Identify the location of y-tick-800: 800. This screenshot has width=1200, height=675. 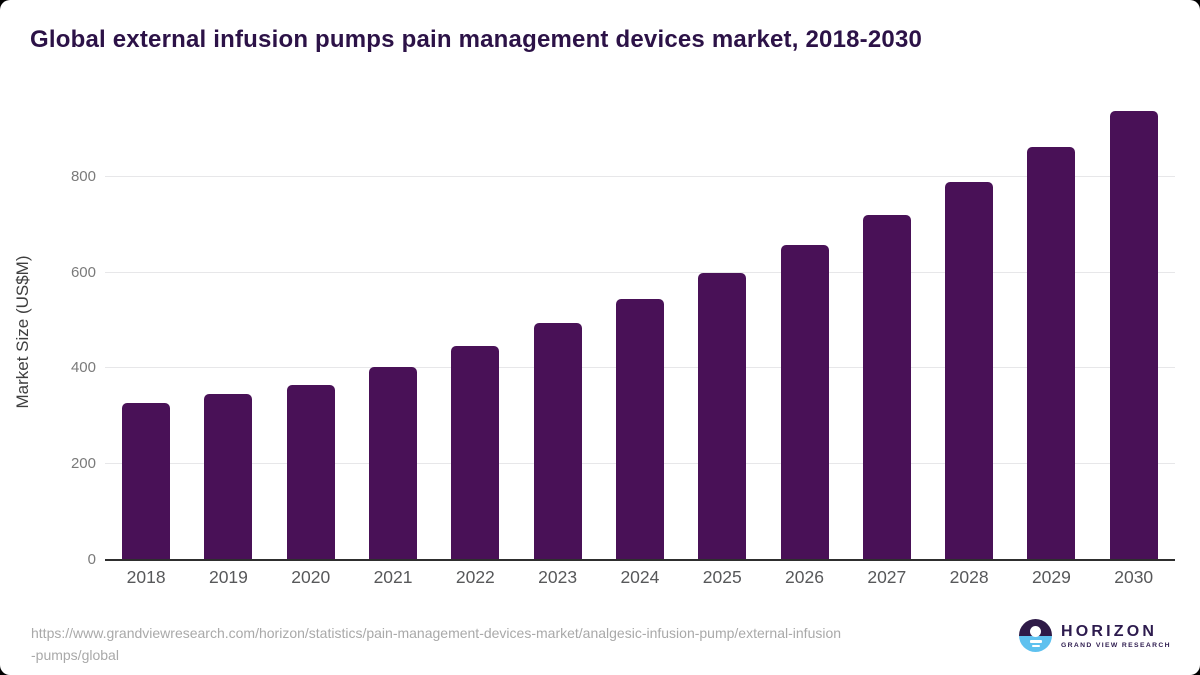
(83, 176).